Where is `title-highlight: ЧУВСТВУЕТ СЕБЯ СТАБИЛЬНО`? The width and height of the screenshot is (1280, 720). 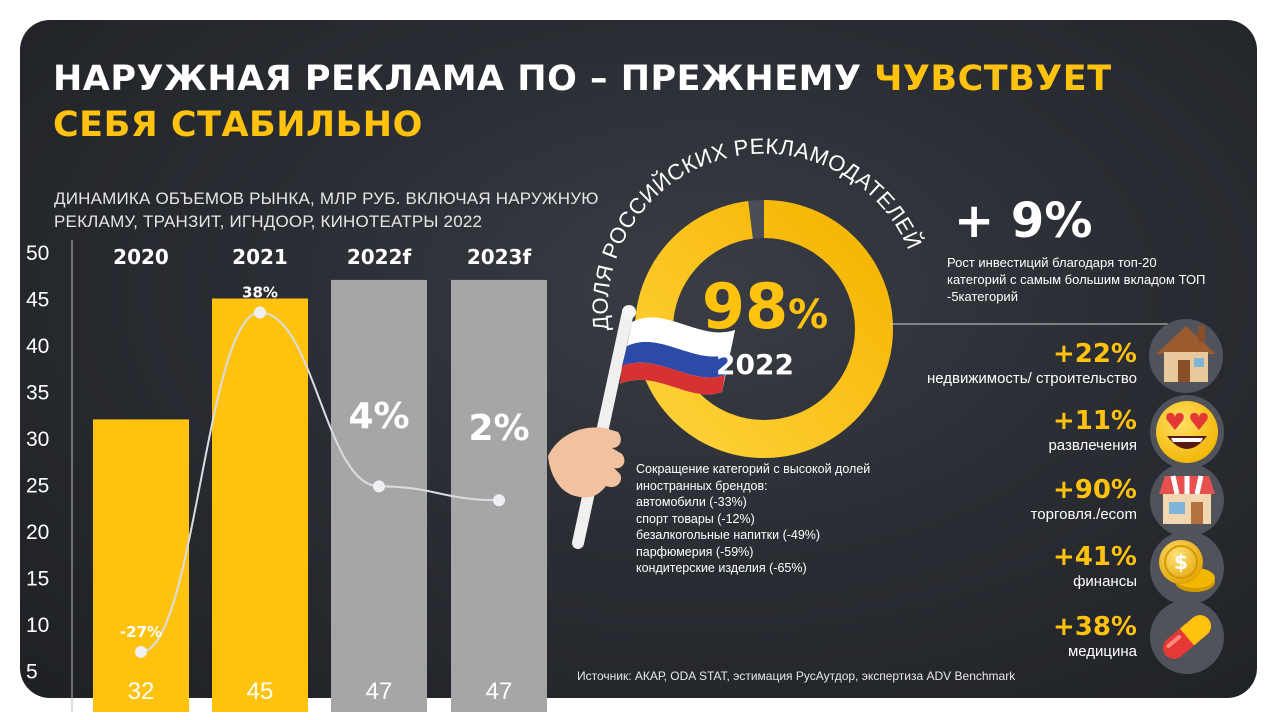 title-highlight: ЧУВСТВУЕТ СЕБЯ СТАБИЛЬНО is located at coordinates (582, 102).